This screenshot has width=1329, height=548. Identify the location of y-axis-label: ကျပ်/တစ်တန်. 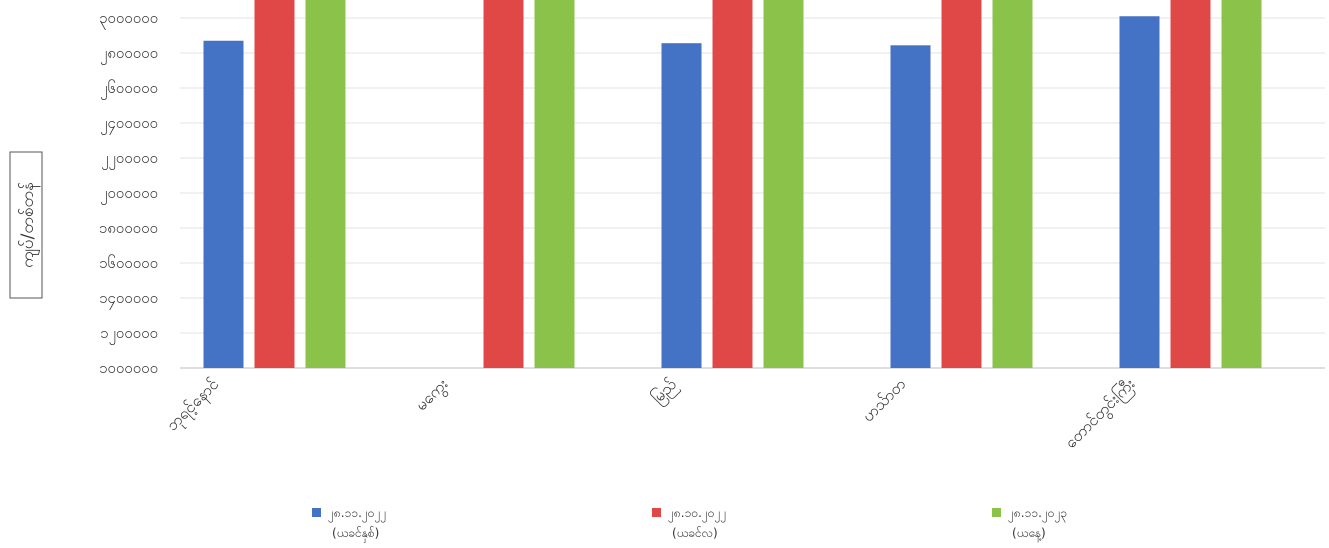
(29, 225).